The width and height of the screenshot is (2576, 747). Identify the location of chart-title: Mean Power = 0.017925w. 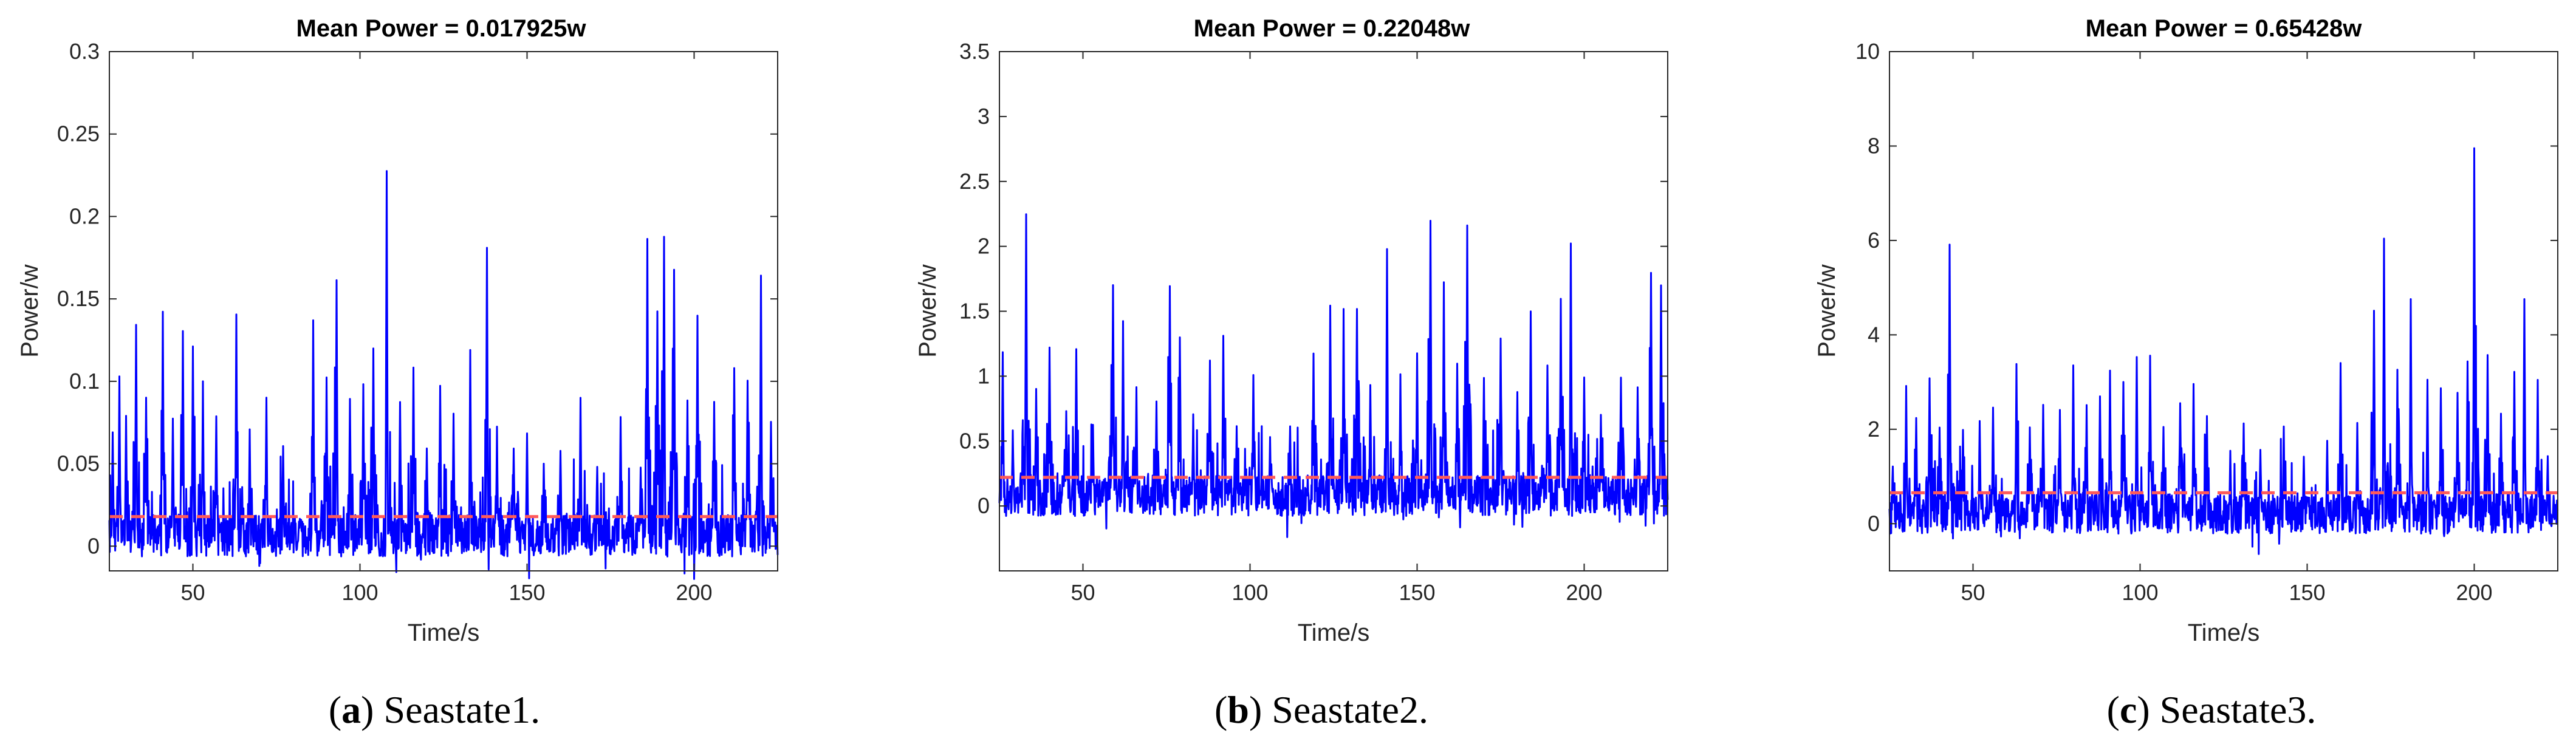
(442, 28).